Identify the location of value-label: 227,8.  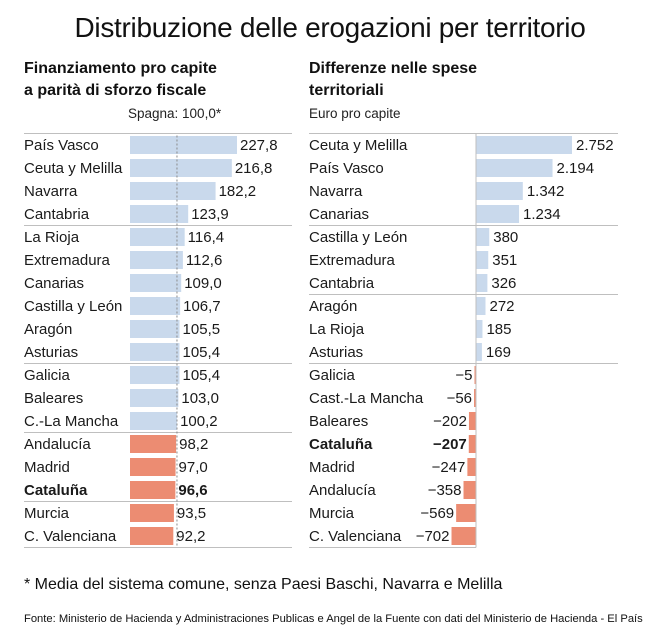
(259, 145).